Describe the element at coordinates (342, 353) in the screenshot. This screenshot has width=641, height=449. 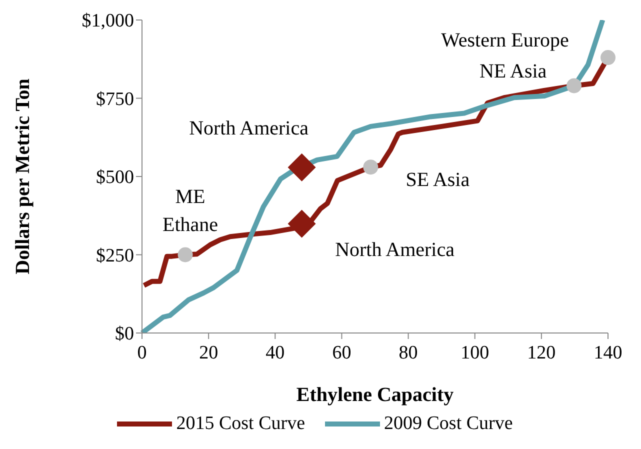
I see `x-tick-label: 60` at that location.